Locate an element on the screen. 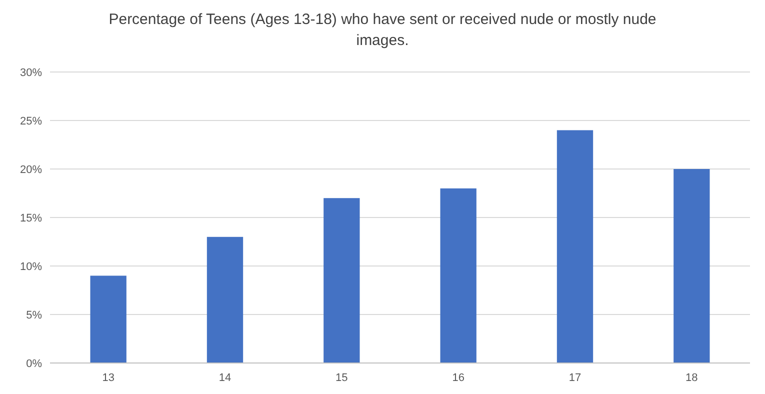  x-tick-label: 13 is located at coordinates (108, 378).